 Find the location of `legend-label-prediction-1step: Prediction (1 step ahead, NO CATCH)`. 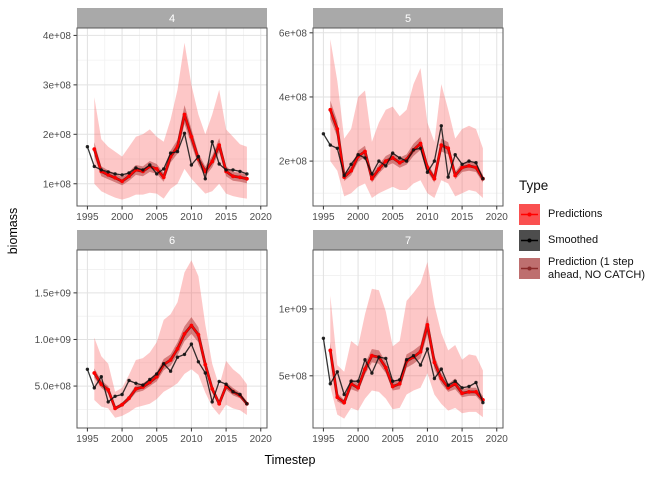

legend-label-prediction-1step: Prediction (1 step ahead, NO CATCH) is located at coordinates (596, 268).